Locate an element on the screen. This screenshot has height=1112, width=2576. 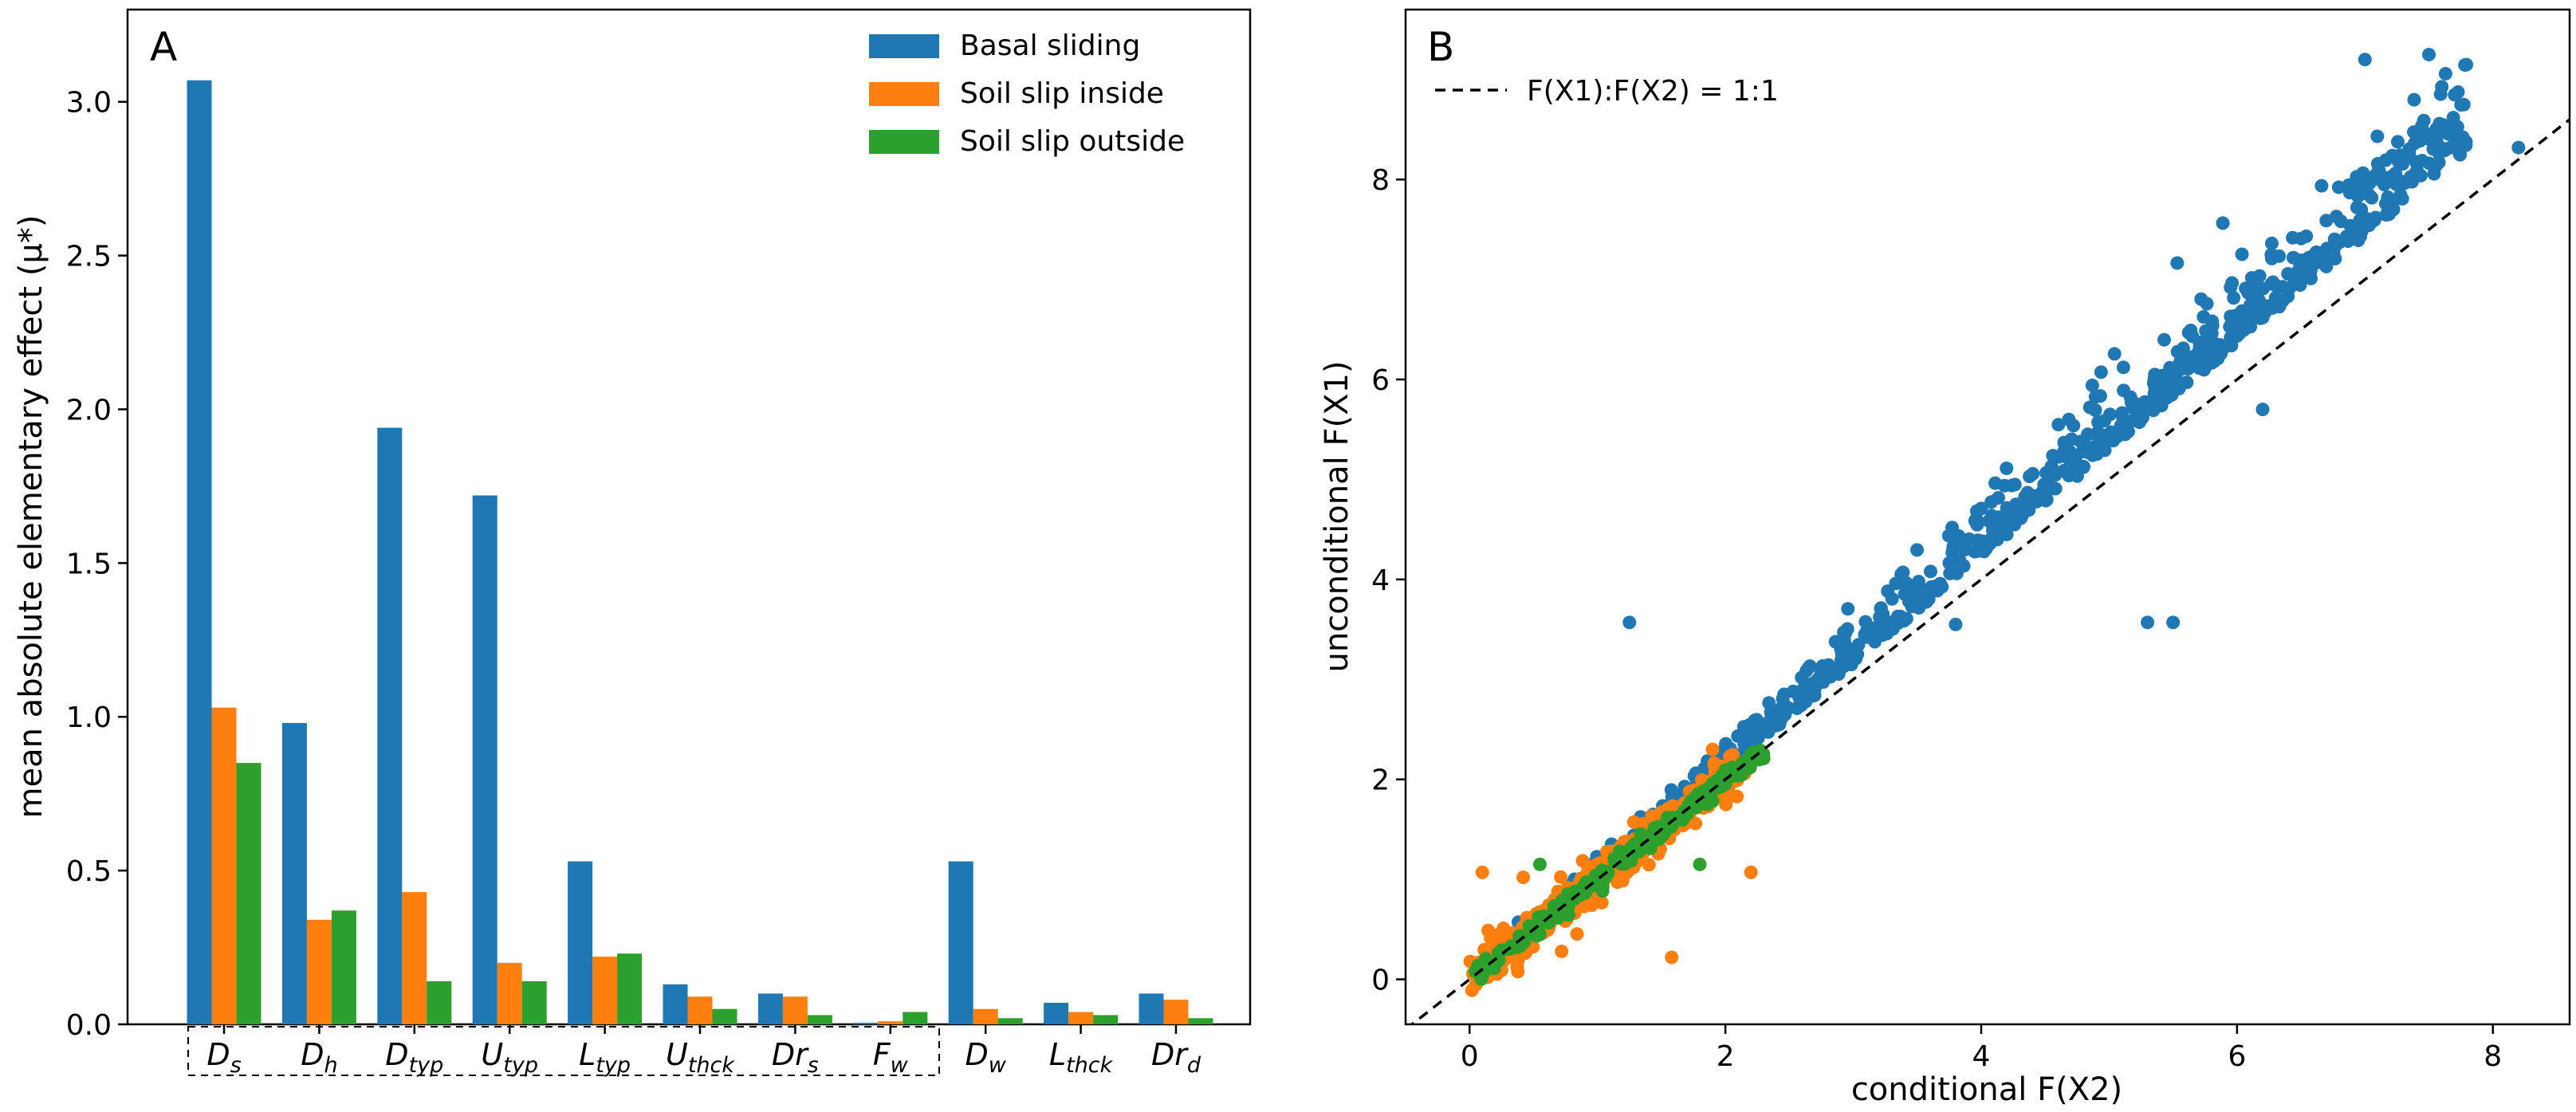
panel-b-y-axis: 0 2 4 6 8 is located at coordinates (1389, 580).